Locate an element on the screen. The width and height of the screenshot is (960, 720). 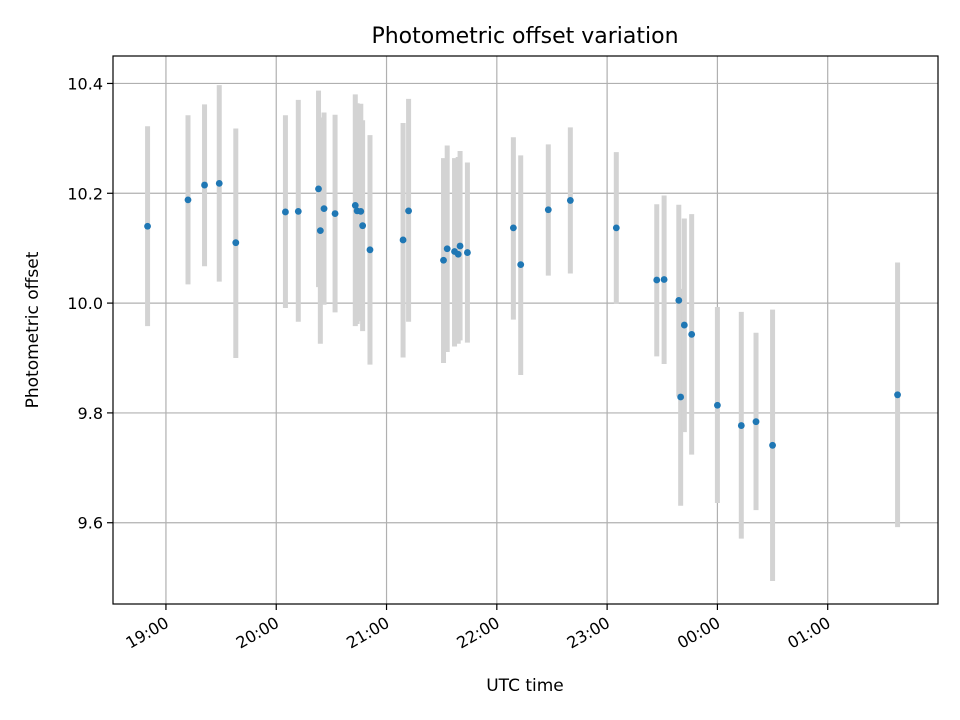
y-tick-label: 10.2 is located at coordinates (85, 193).